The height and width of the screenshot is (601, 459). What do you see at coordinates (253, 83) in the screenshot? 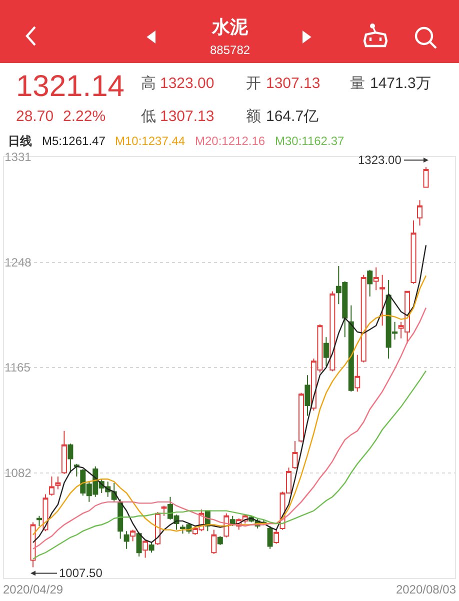
I see `text: 开` at bounding box center [253, 83].